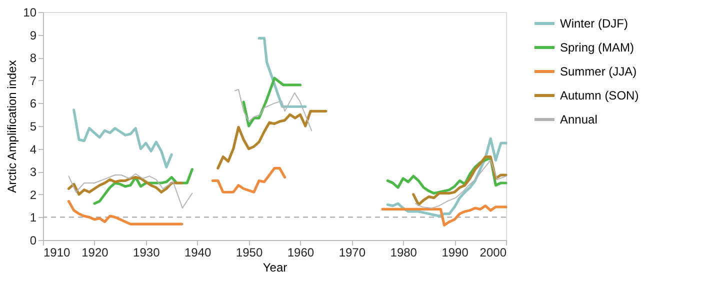 The height and width of the screenshot is (289, 706). What do you see at coordinates (33, 241) in the screenshot?
I see `y-tick-label: 0` at bounding box center [33, 241].